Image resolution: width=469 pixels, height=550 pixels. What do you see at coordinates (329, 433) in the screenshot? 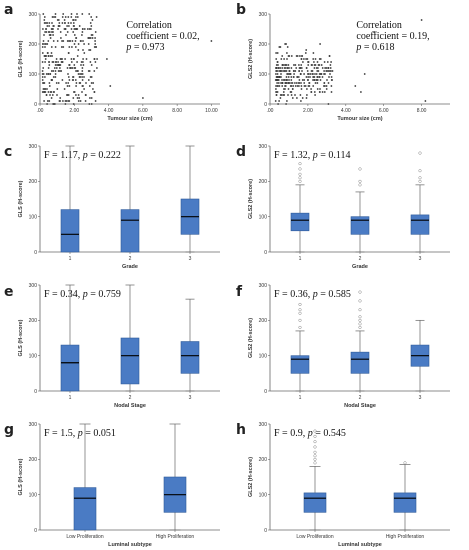
I see `p-value: = 0.545` at bounding box center [329, 433].